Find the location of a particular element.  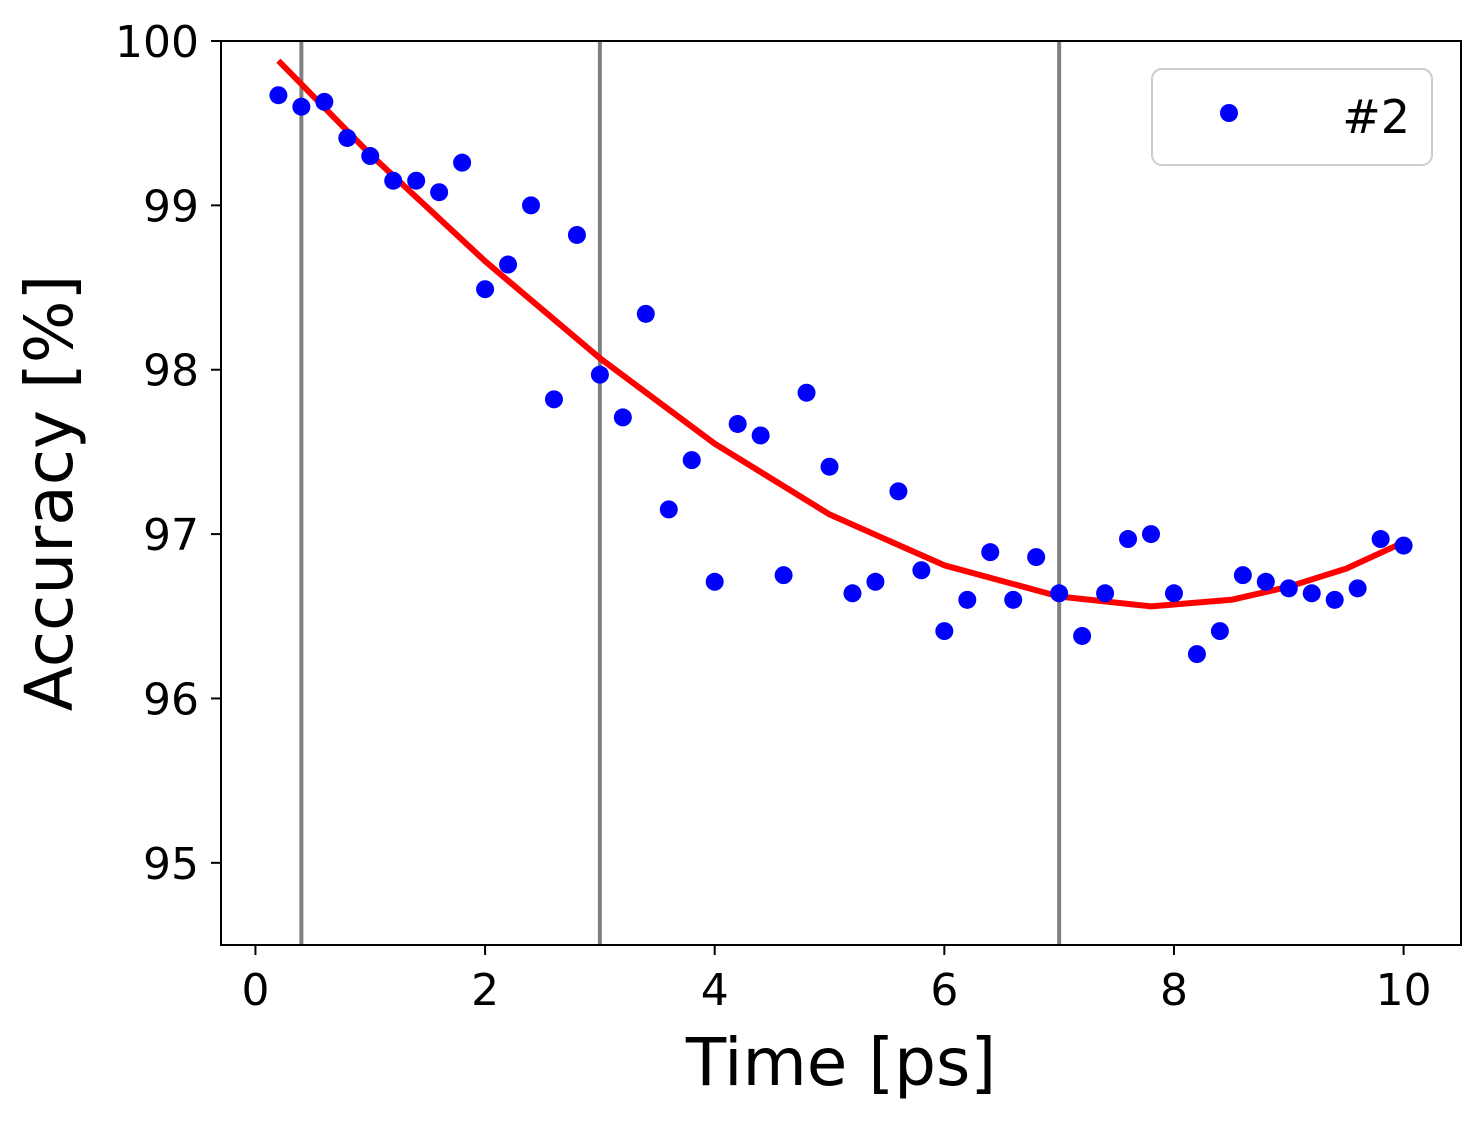

x-axis-ticks: 0 2 4 6 8 10 is located at coordinates (836, 980).